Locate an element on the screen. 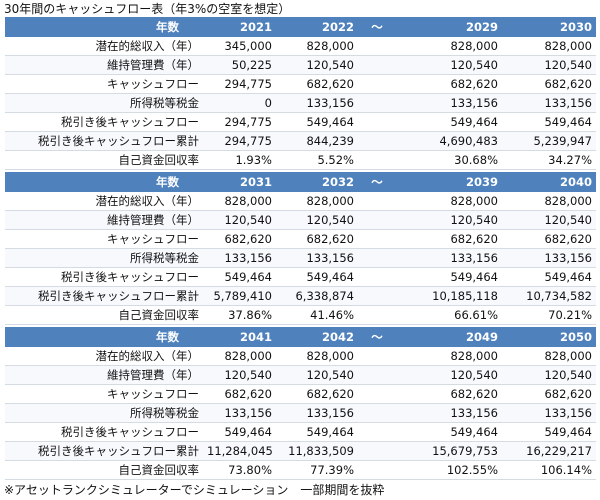 The width and height of the screenshot is (600, 500). table-title: 30年間のキャッシュフロー表（年3%の空室を想定） is located at coordinates (147, 9).